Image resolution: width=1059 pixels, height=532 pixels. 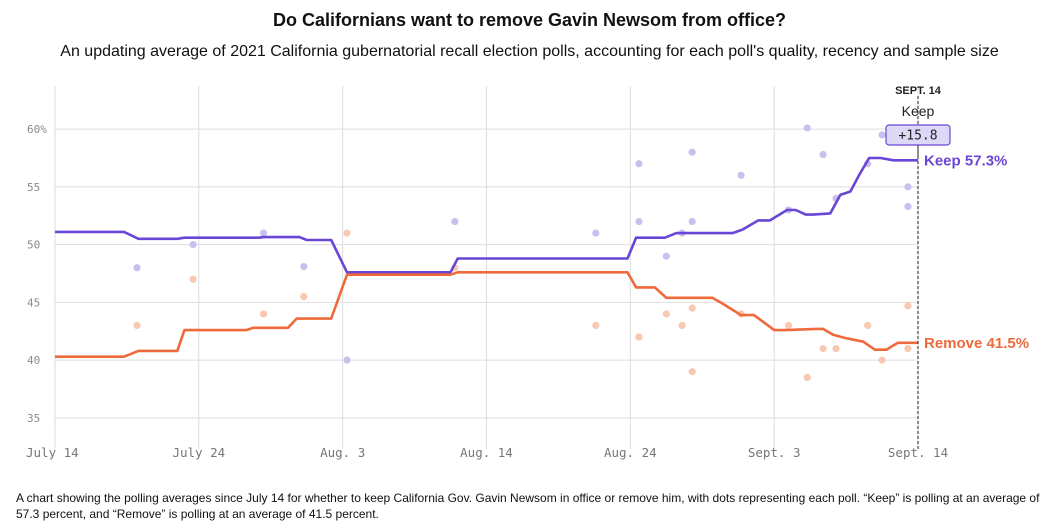 I want to click on y-tick-label: 55, so click(x=33, y=187).